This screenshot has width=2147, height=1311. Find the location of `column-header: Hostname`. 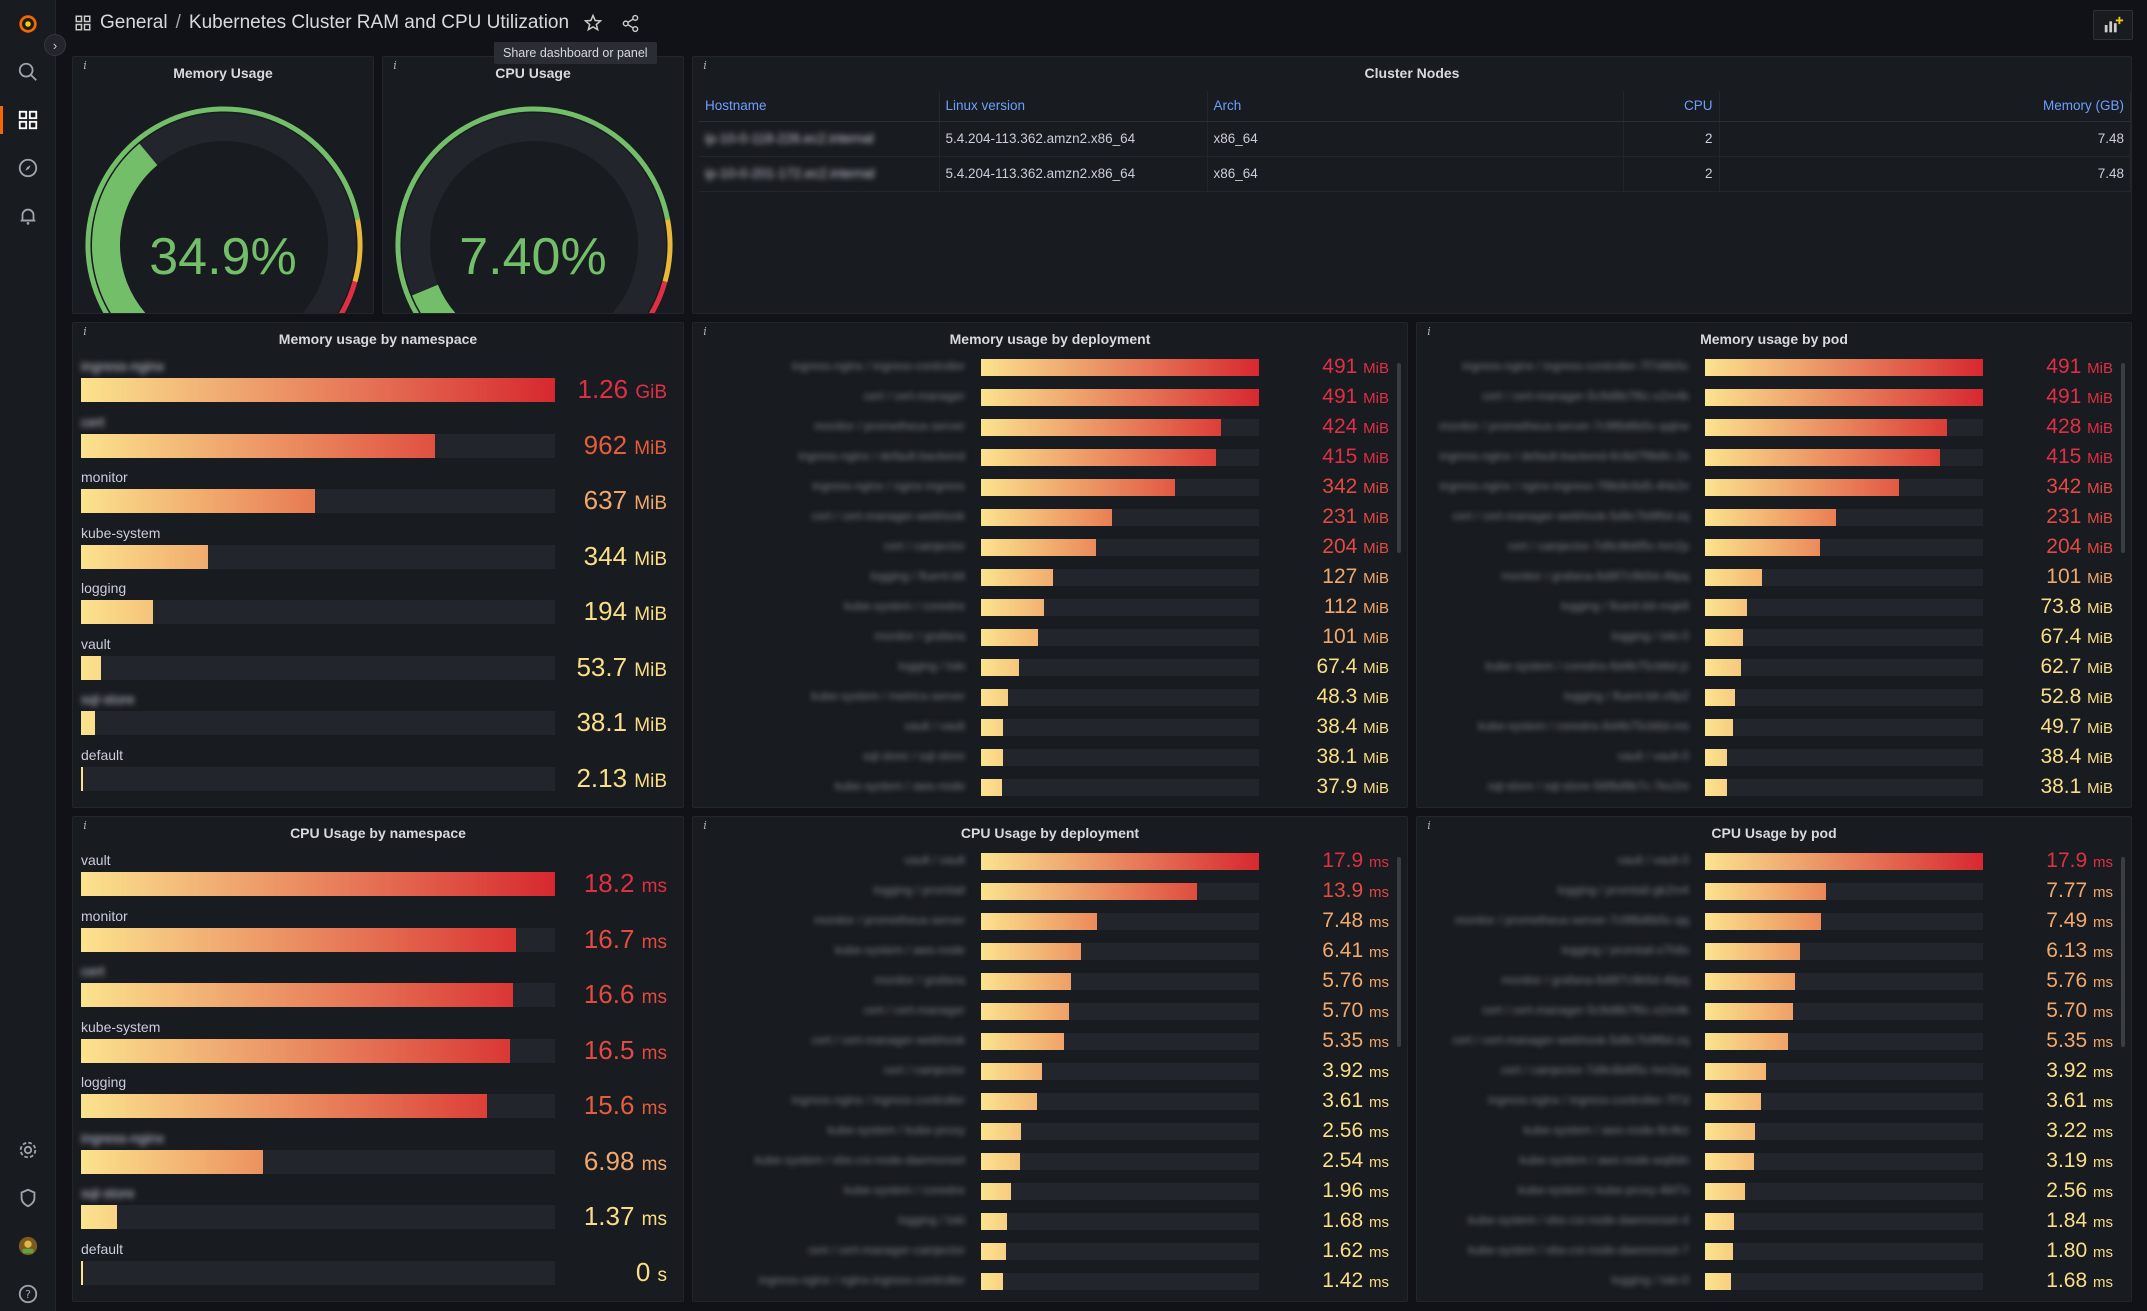

column-header: Hostname is located at coordinates (819, 106).